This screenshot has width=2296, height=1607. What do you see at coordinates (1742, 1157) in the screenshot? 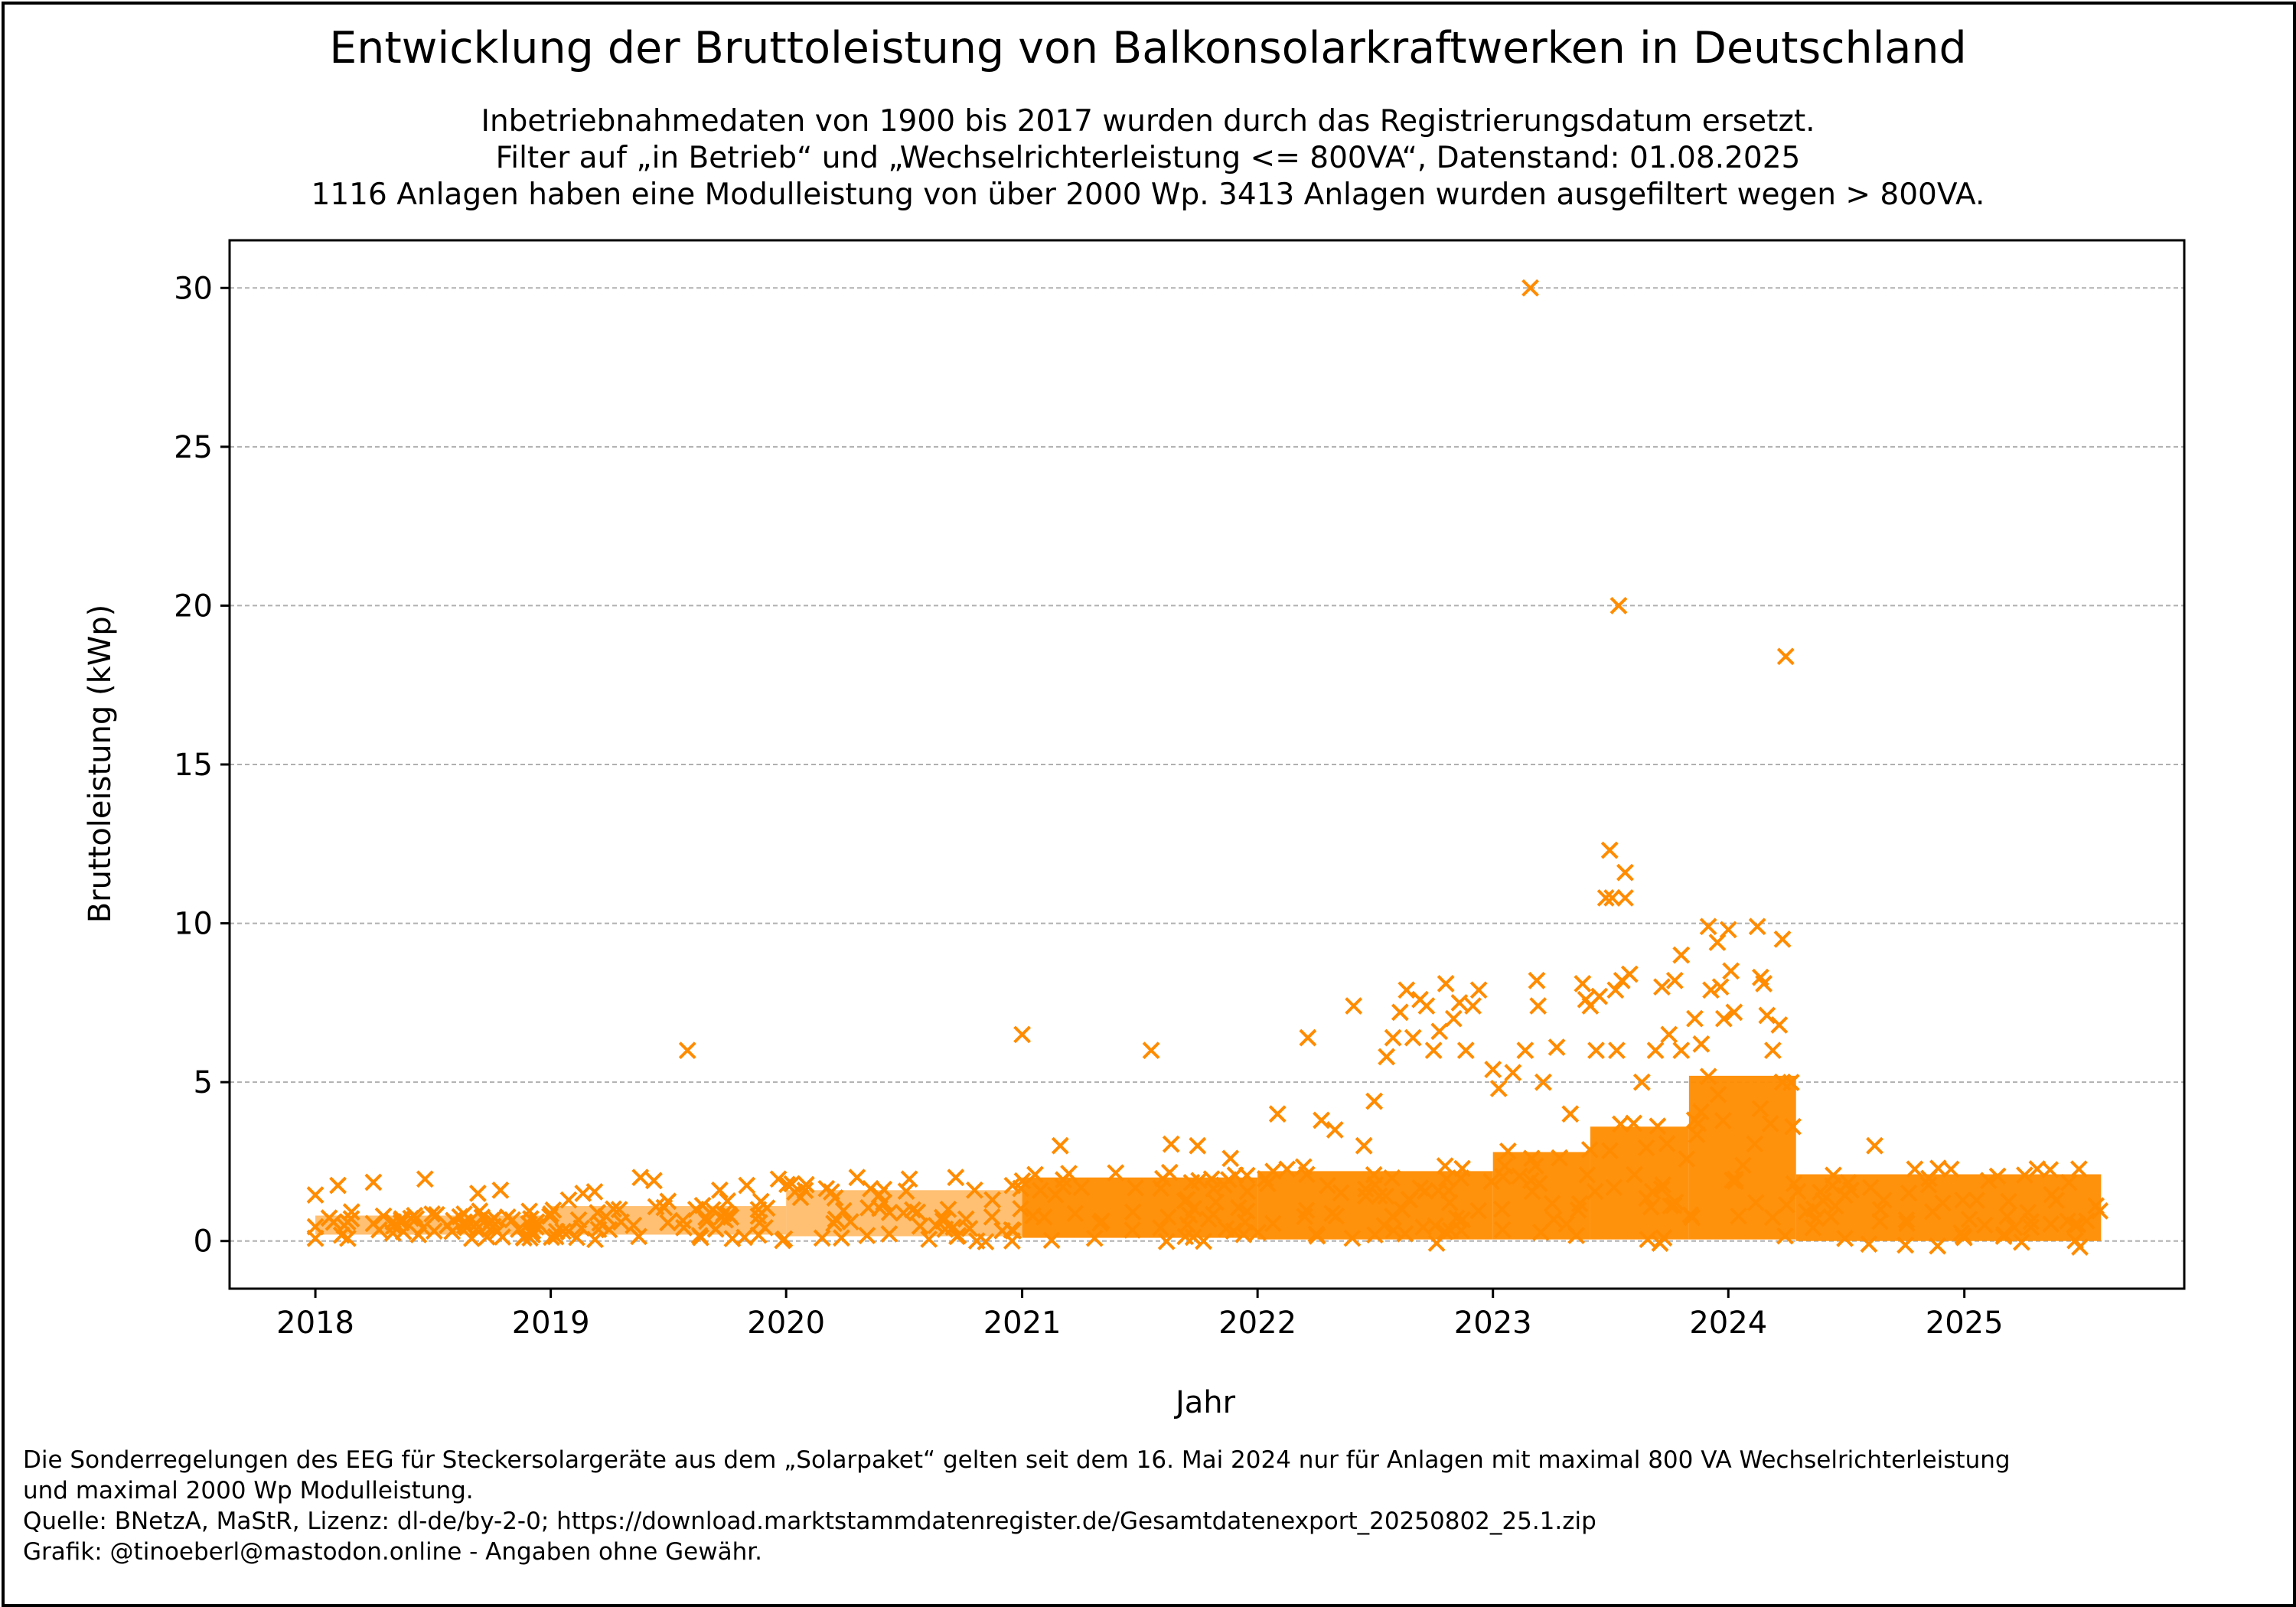
I see `dense-band-segment` at bounding box center [1742, 1157].